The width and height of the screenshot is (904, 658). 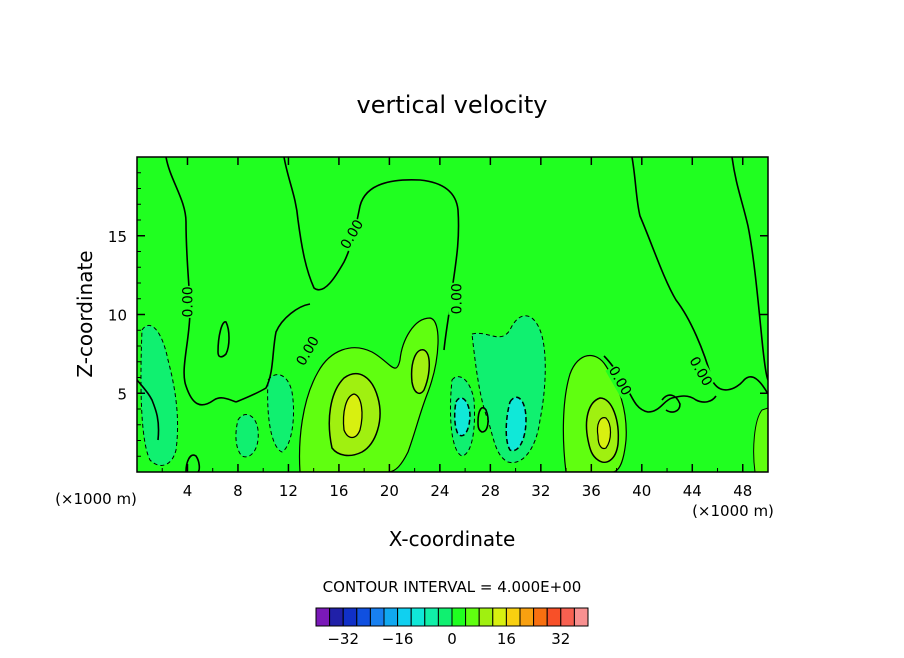 I want to click on colorbar: −32 −16 0 16 32, so click(x=452, y=627).